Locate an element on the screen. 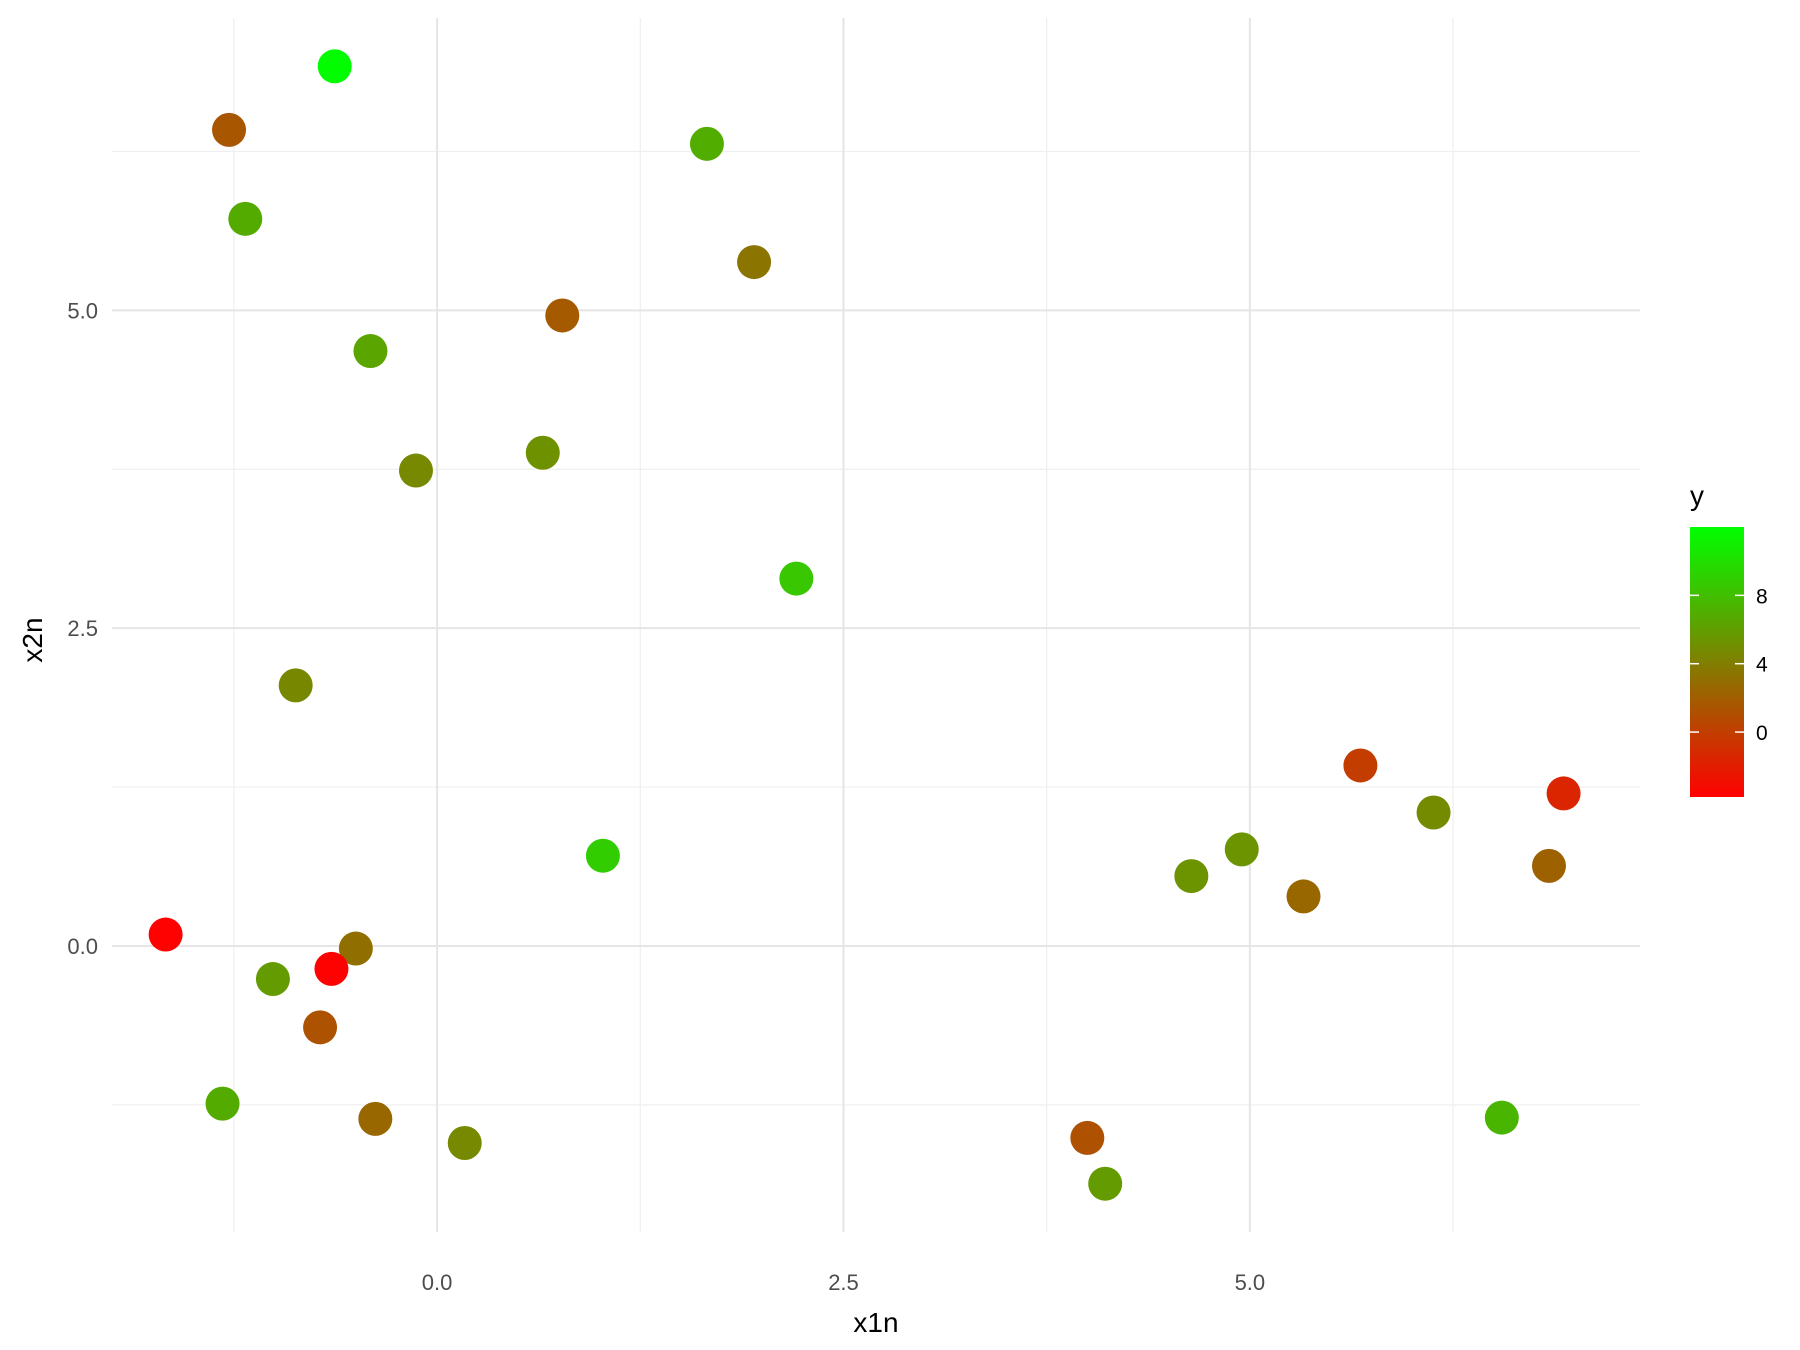  colorbar-label: 8 is located at coordinates (1762, 596).